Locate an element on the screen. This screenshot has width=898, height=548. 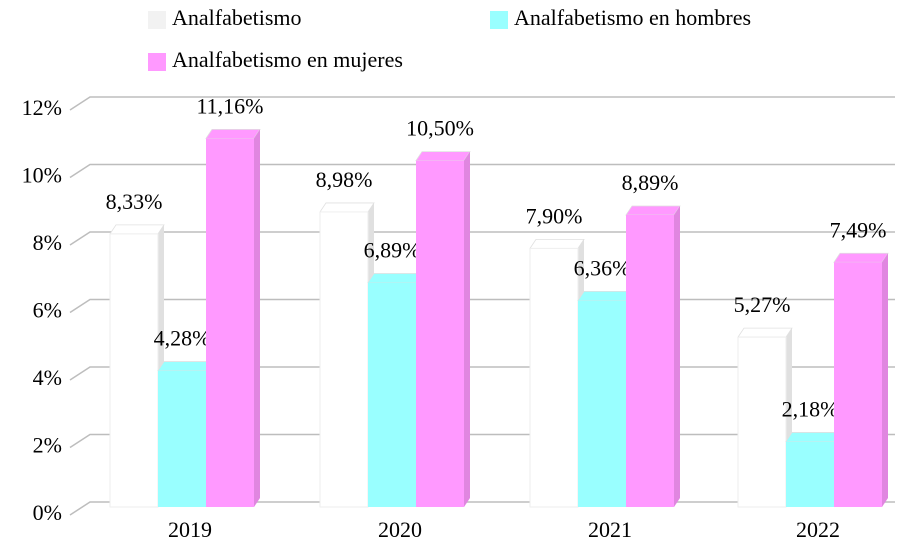
y-tick-label: 0% is located at coordinates (47, 512).